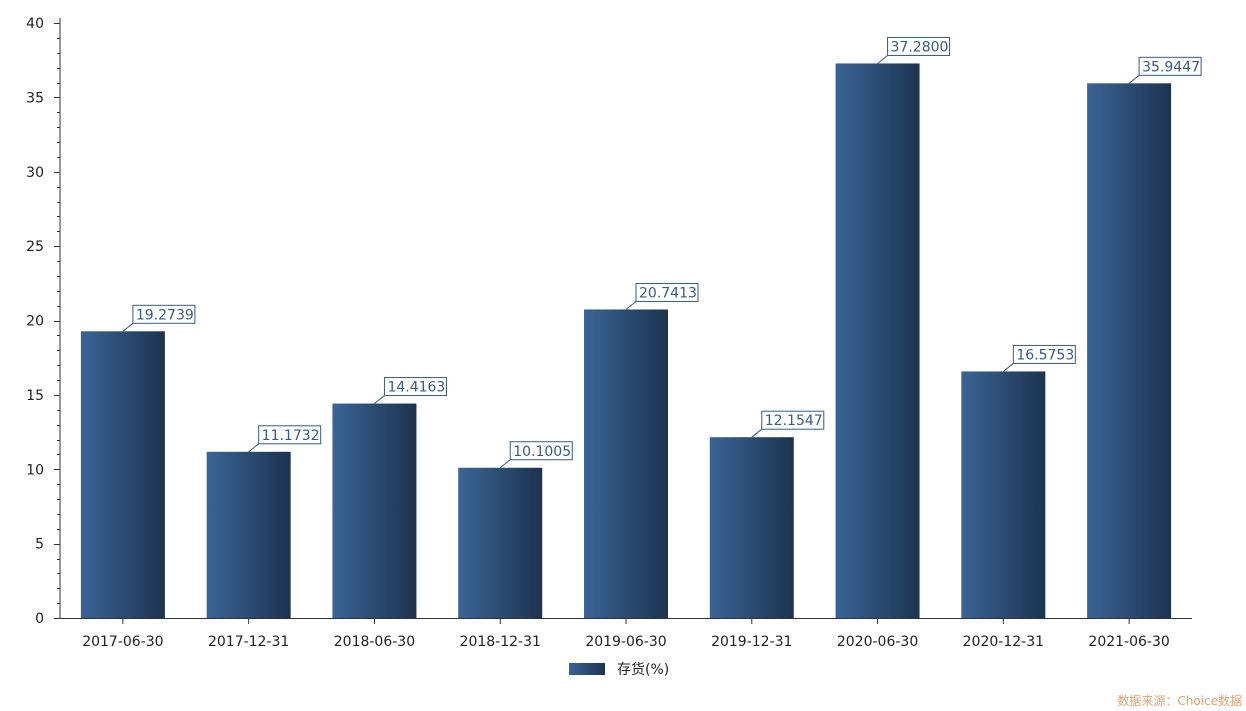 This screenshot has height=711, width=1246. I want to click on x-tick-label: 2020-12-31, so click(1003, 642).